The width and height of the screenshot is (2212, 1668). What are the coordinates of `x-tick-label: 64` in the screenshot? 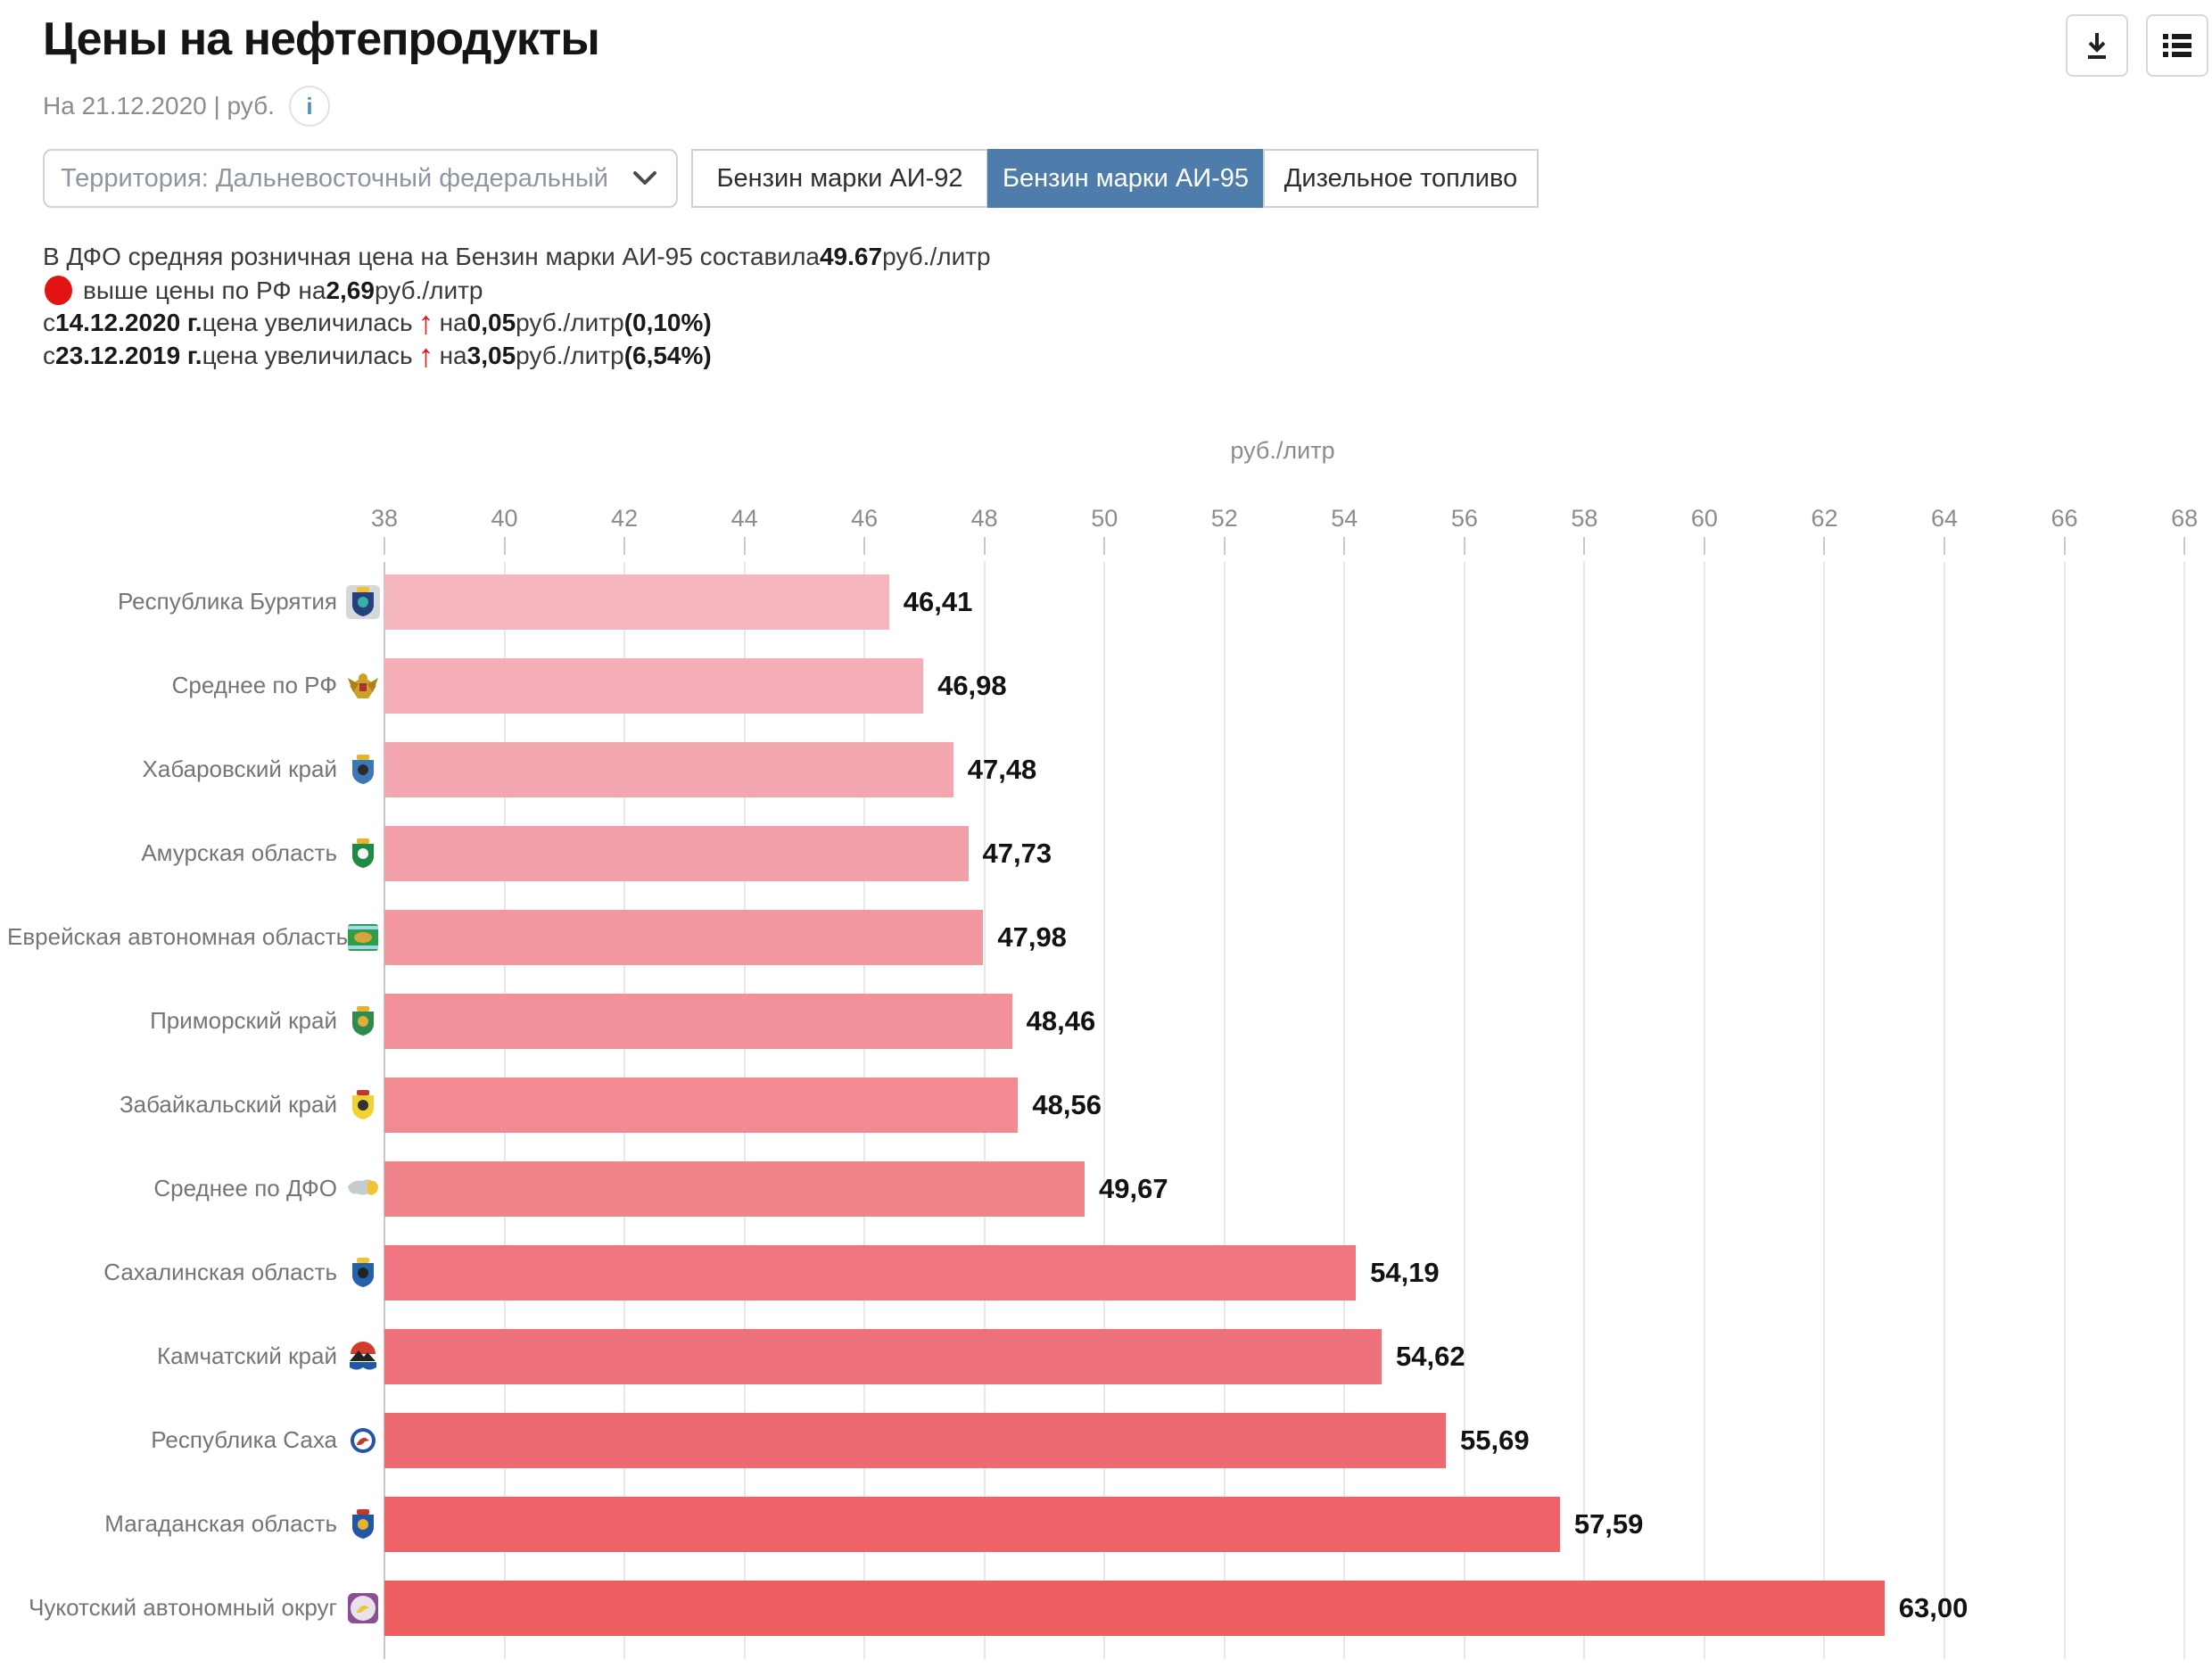 It's located at (1945, 518).